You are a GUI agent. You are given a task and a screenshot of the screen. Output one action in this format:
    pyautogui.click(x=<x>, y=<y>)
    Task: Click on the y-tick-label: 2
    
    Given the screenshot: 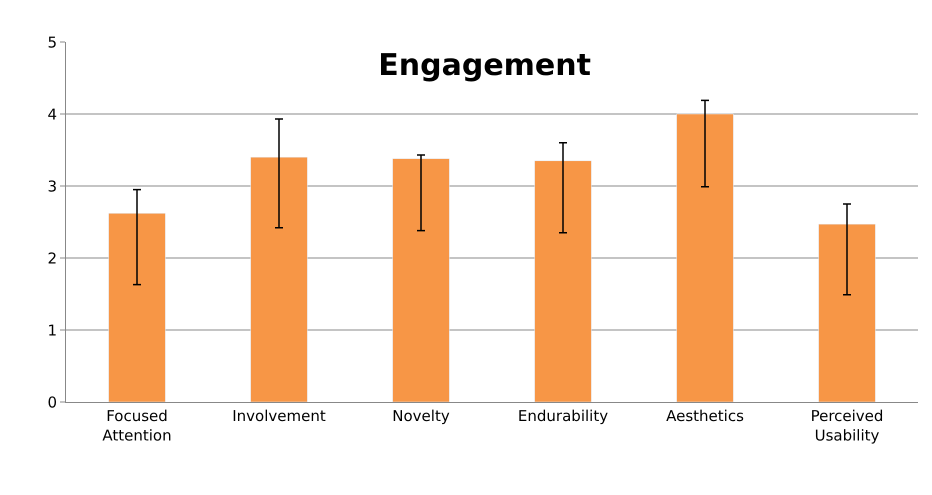 What is the action you would take?
    pyautogui.click(x=52, y=258)
    